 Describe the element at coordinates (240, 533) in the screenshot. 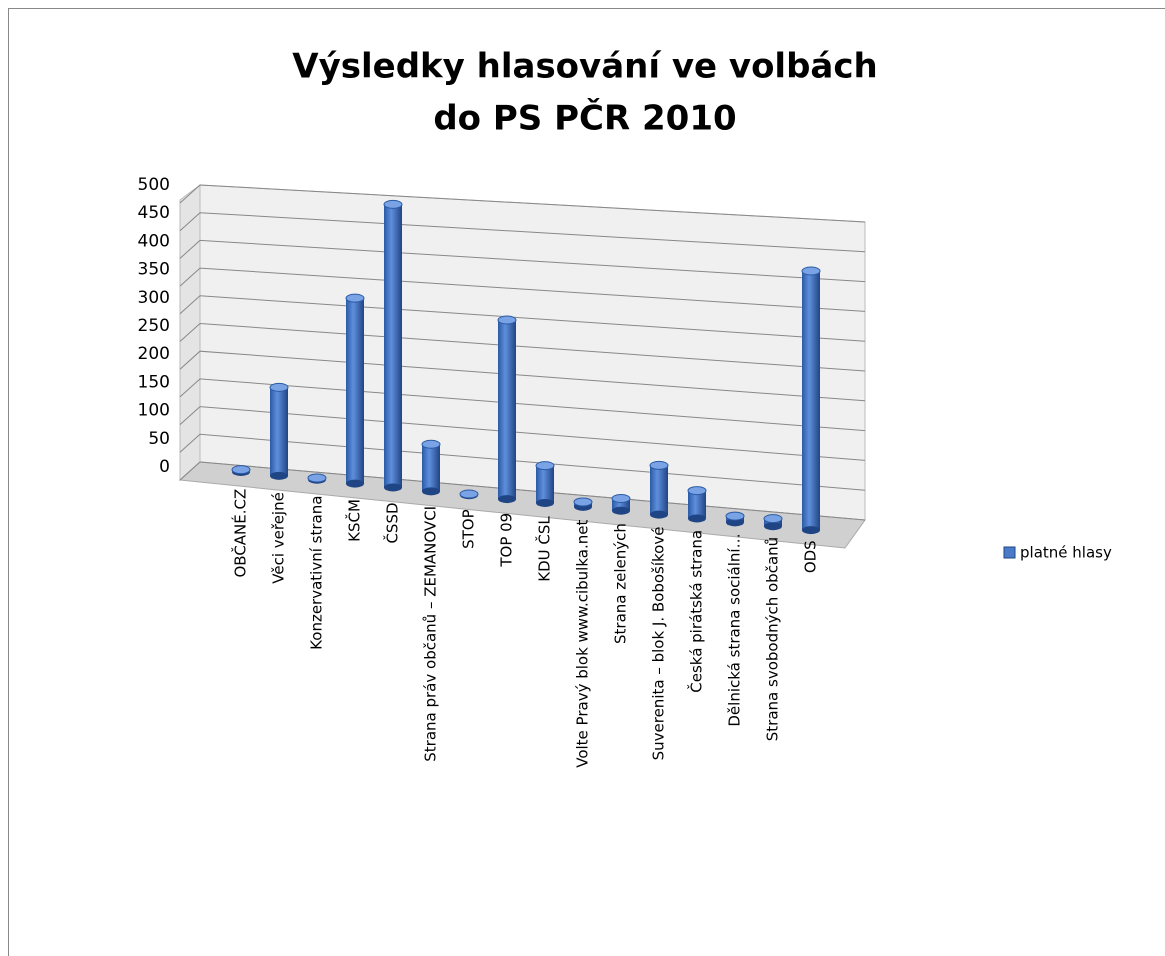

I see `x-tick-label: OBČANÉ.CZ` at that location.